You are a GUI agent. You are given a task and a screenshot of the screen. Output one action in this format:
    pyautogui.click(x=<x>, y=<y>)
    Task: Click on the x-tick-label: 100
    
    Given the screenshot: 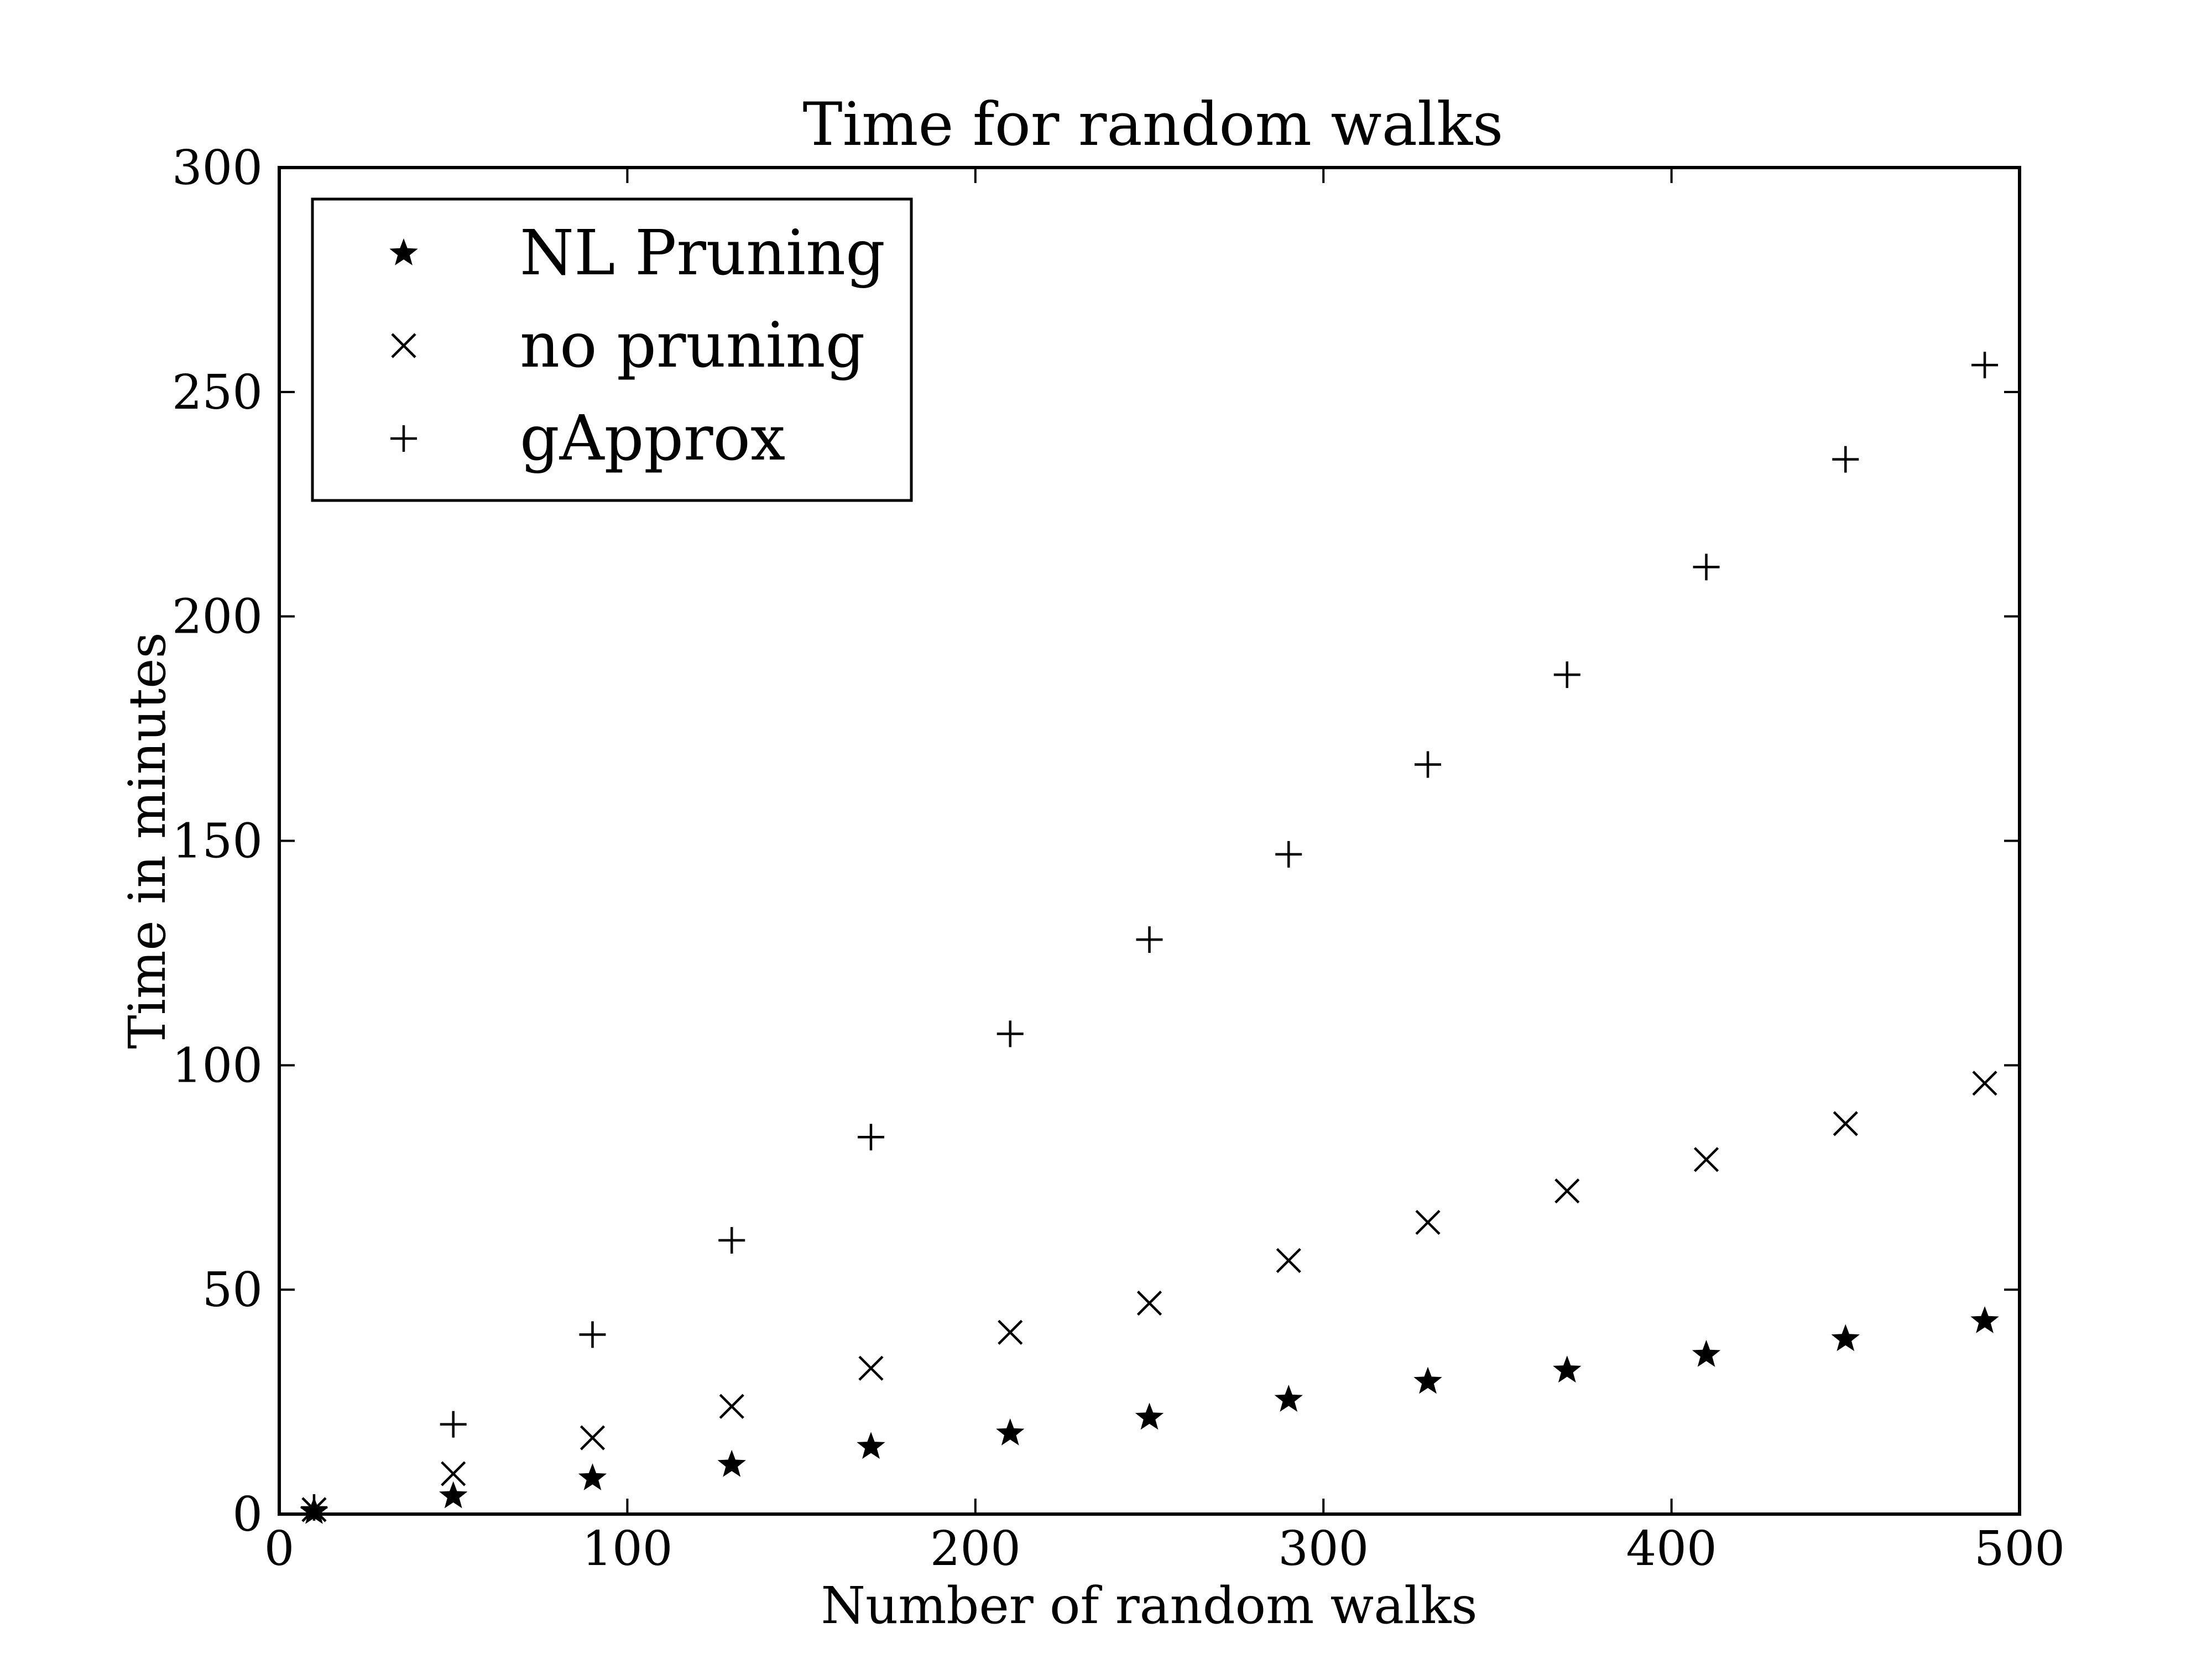 What is the action you would take?
    pyautogui.click(x=627, y=1549)
    